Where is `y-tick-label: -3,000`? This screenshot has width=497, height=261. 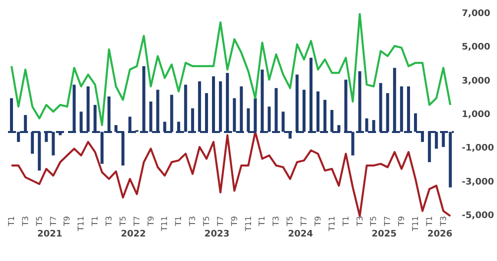
y-tick-label: -3,000 is located at coordinates (478, 182).